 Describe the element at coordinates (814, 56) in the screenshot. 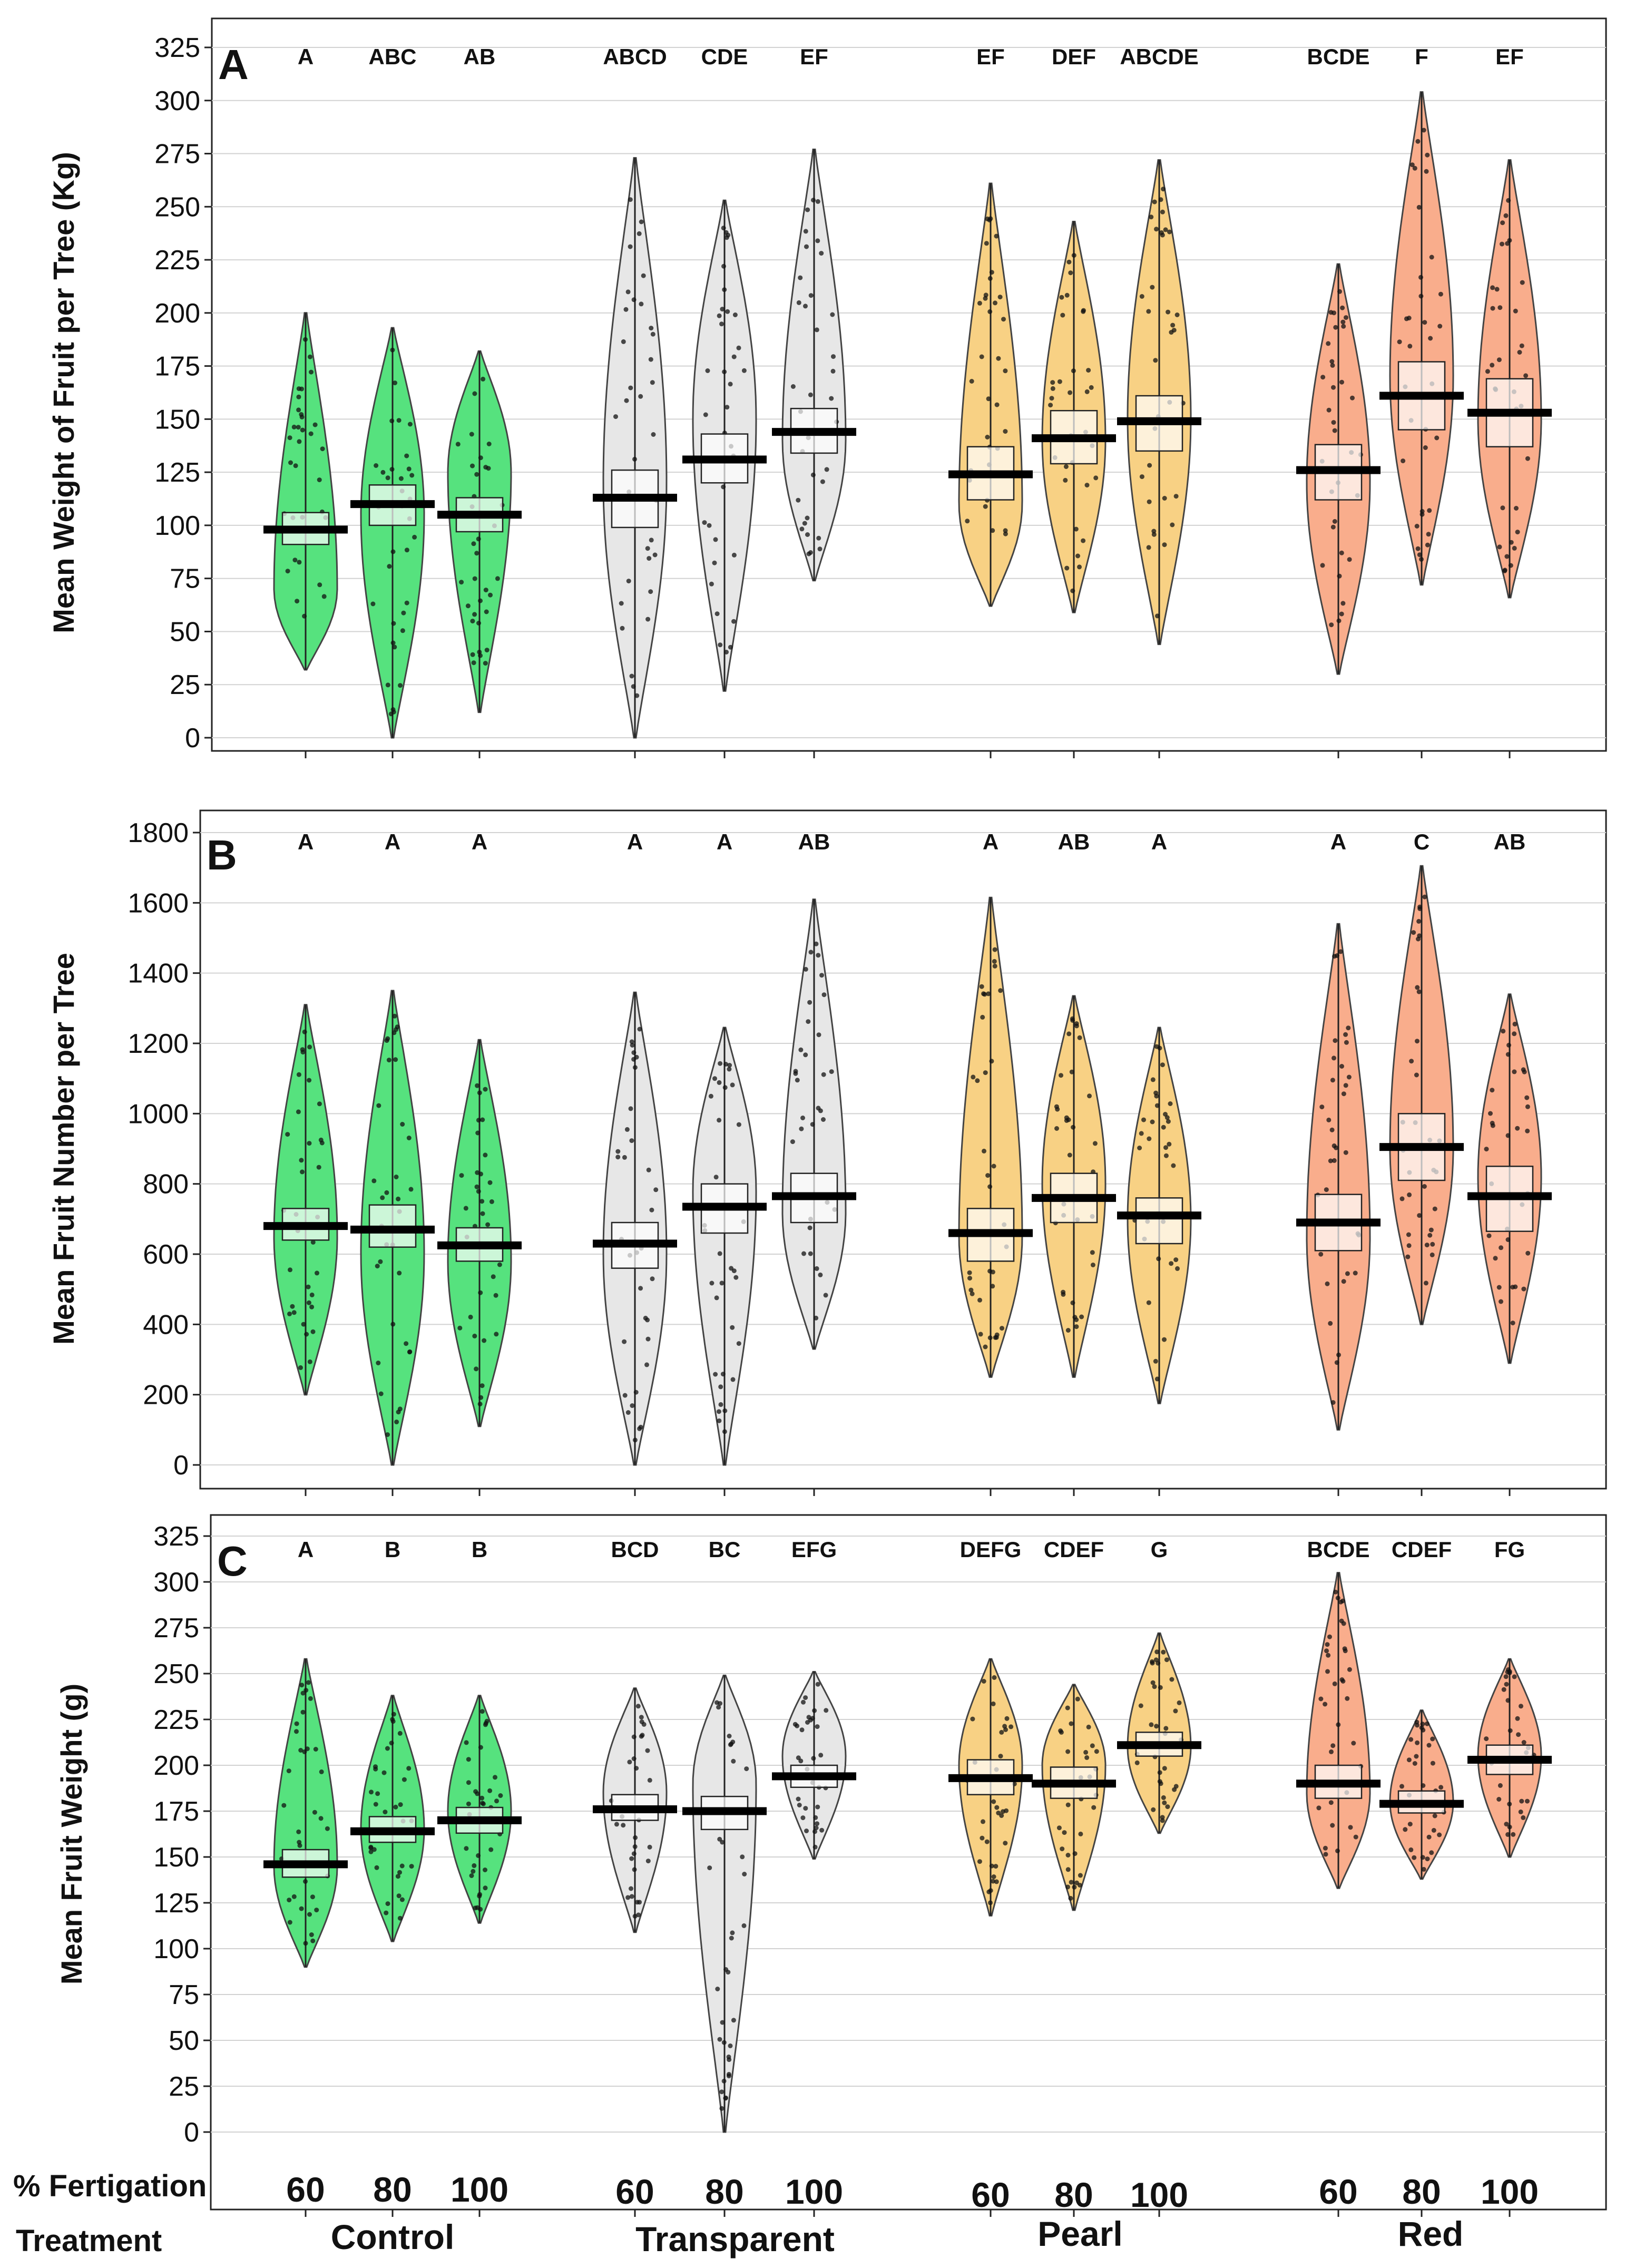

I see `significance-letter: EF` at that location.